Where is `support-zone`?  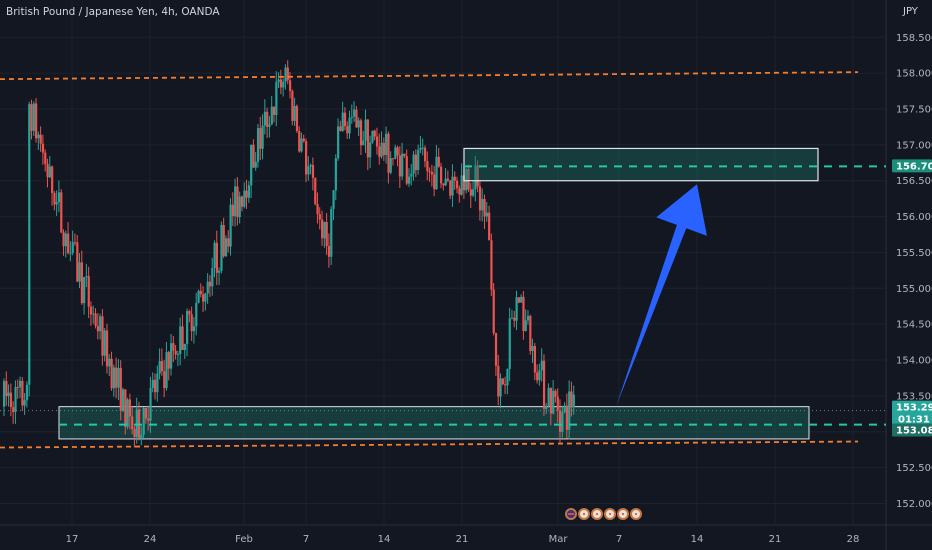
support-zone is located at coordinates (434, 423).